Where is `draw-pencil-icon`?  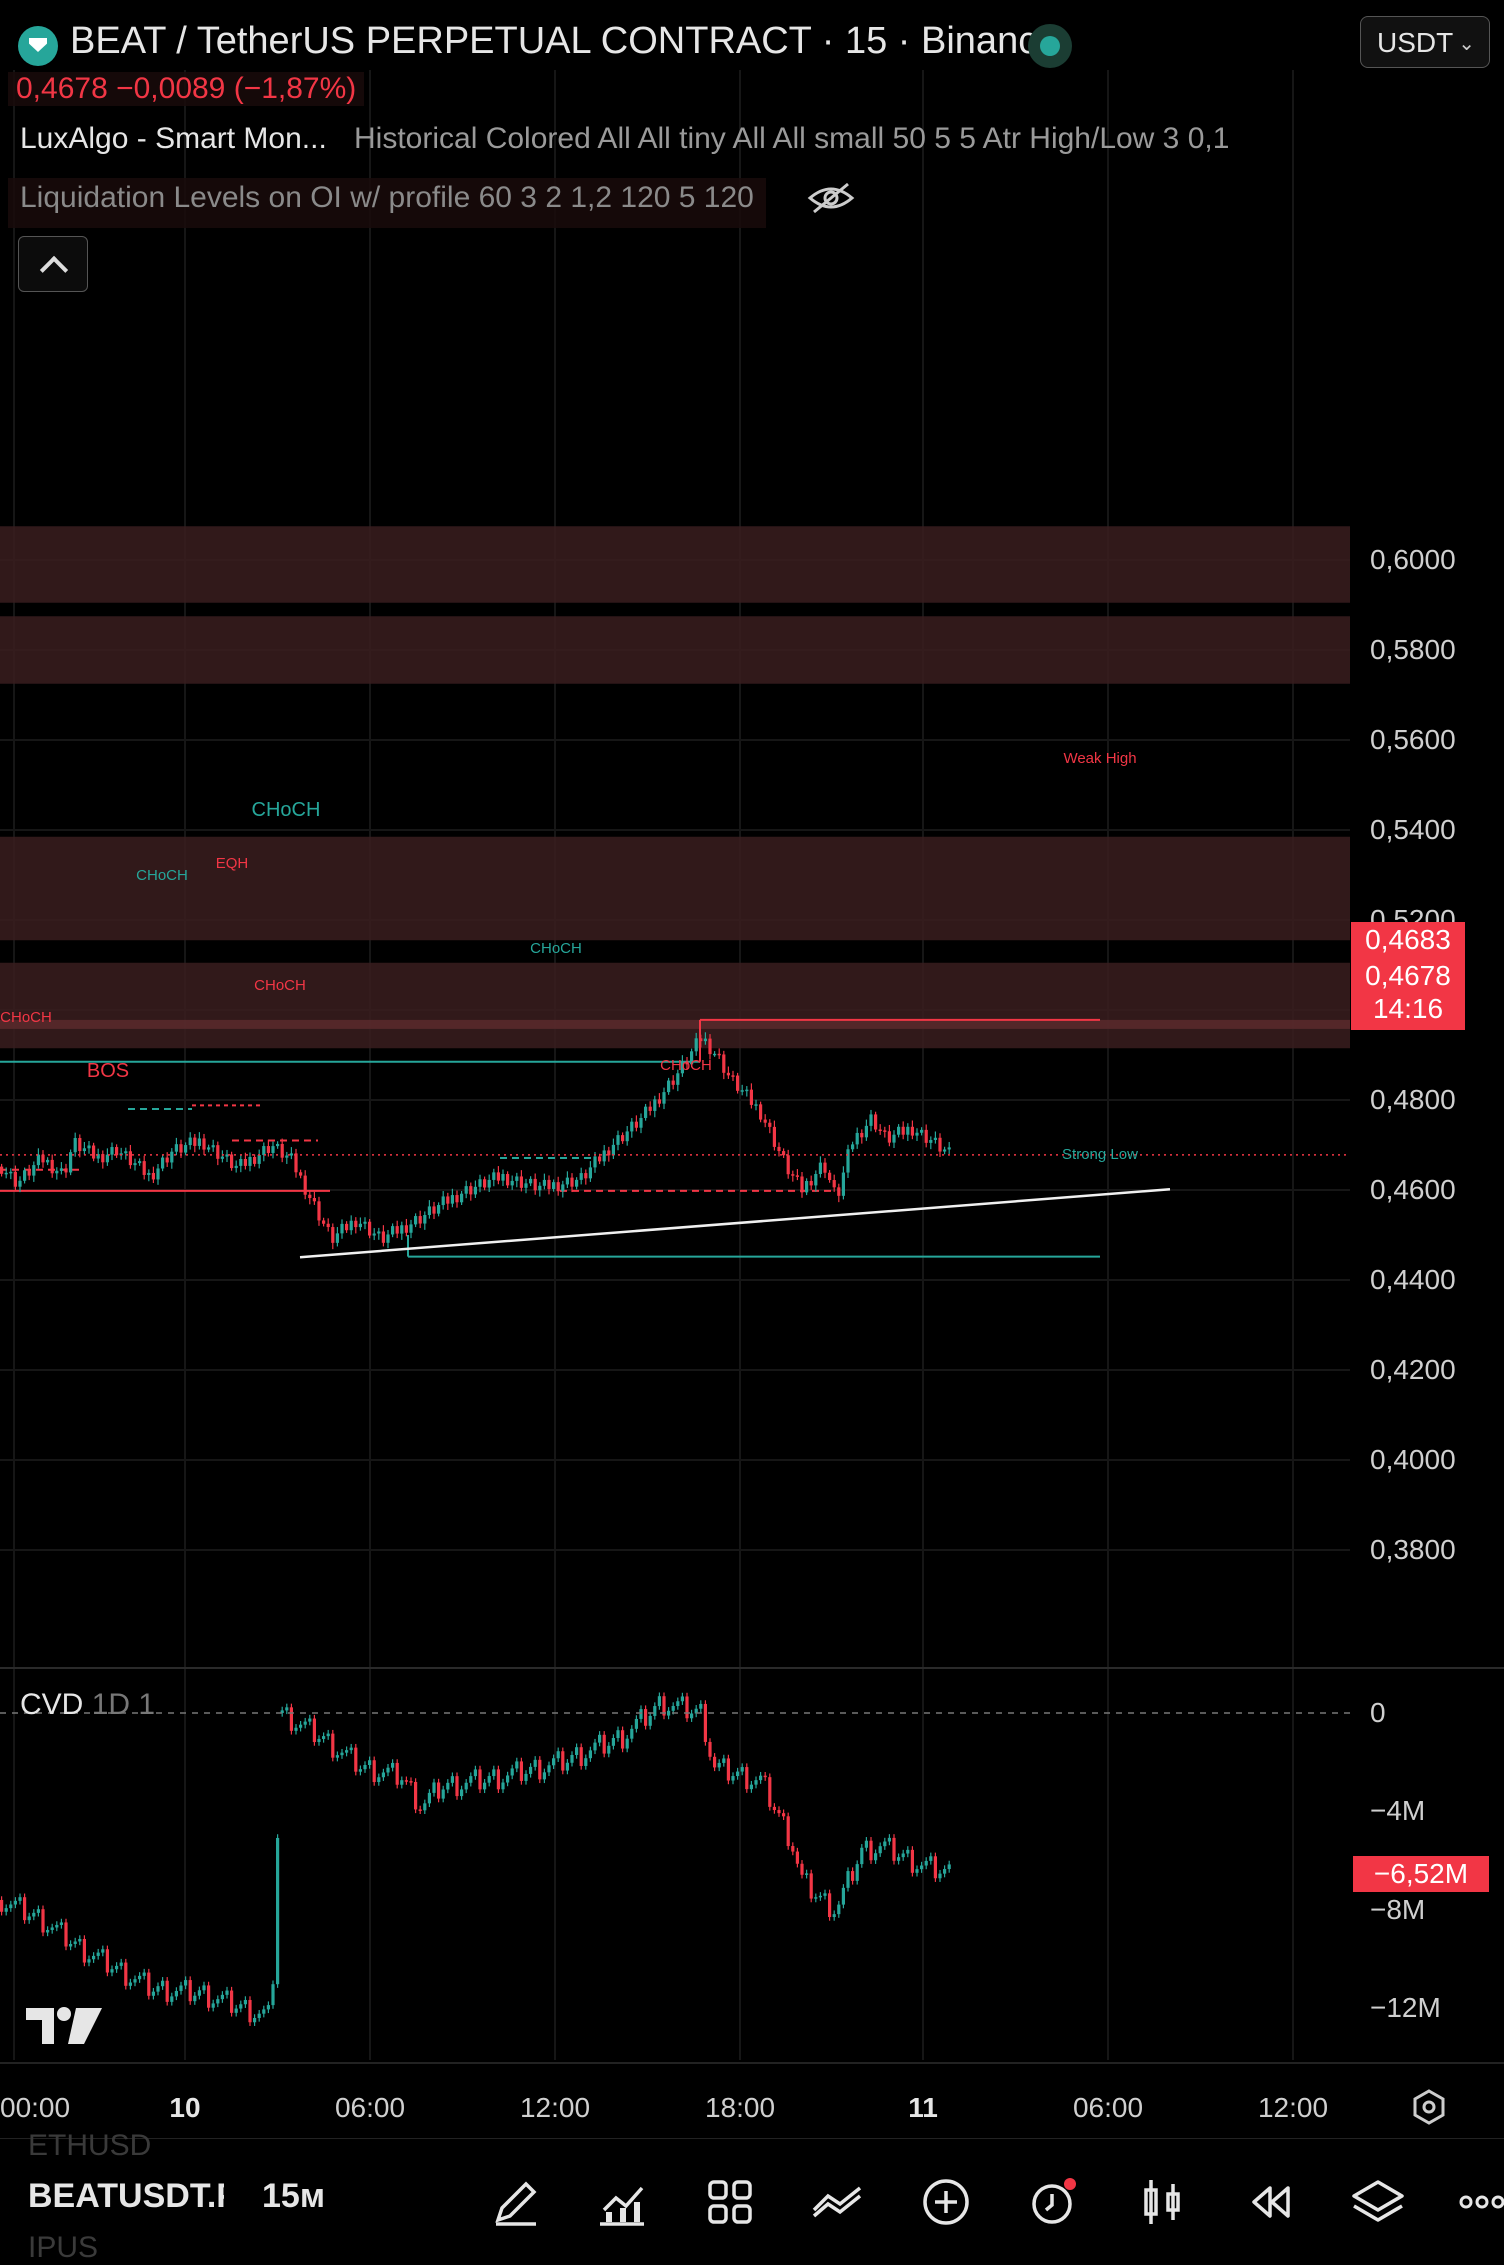
draw-pencil-icon is located at coordinates (516, 2202).